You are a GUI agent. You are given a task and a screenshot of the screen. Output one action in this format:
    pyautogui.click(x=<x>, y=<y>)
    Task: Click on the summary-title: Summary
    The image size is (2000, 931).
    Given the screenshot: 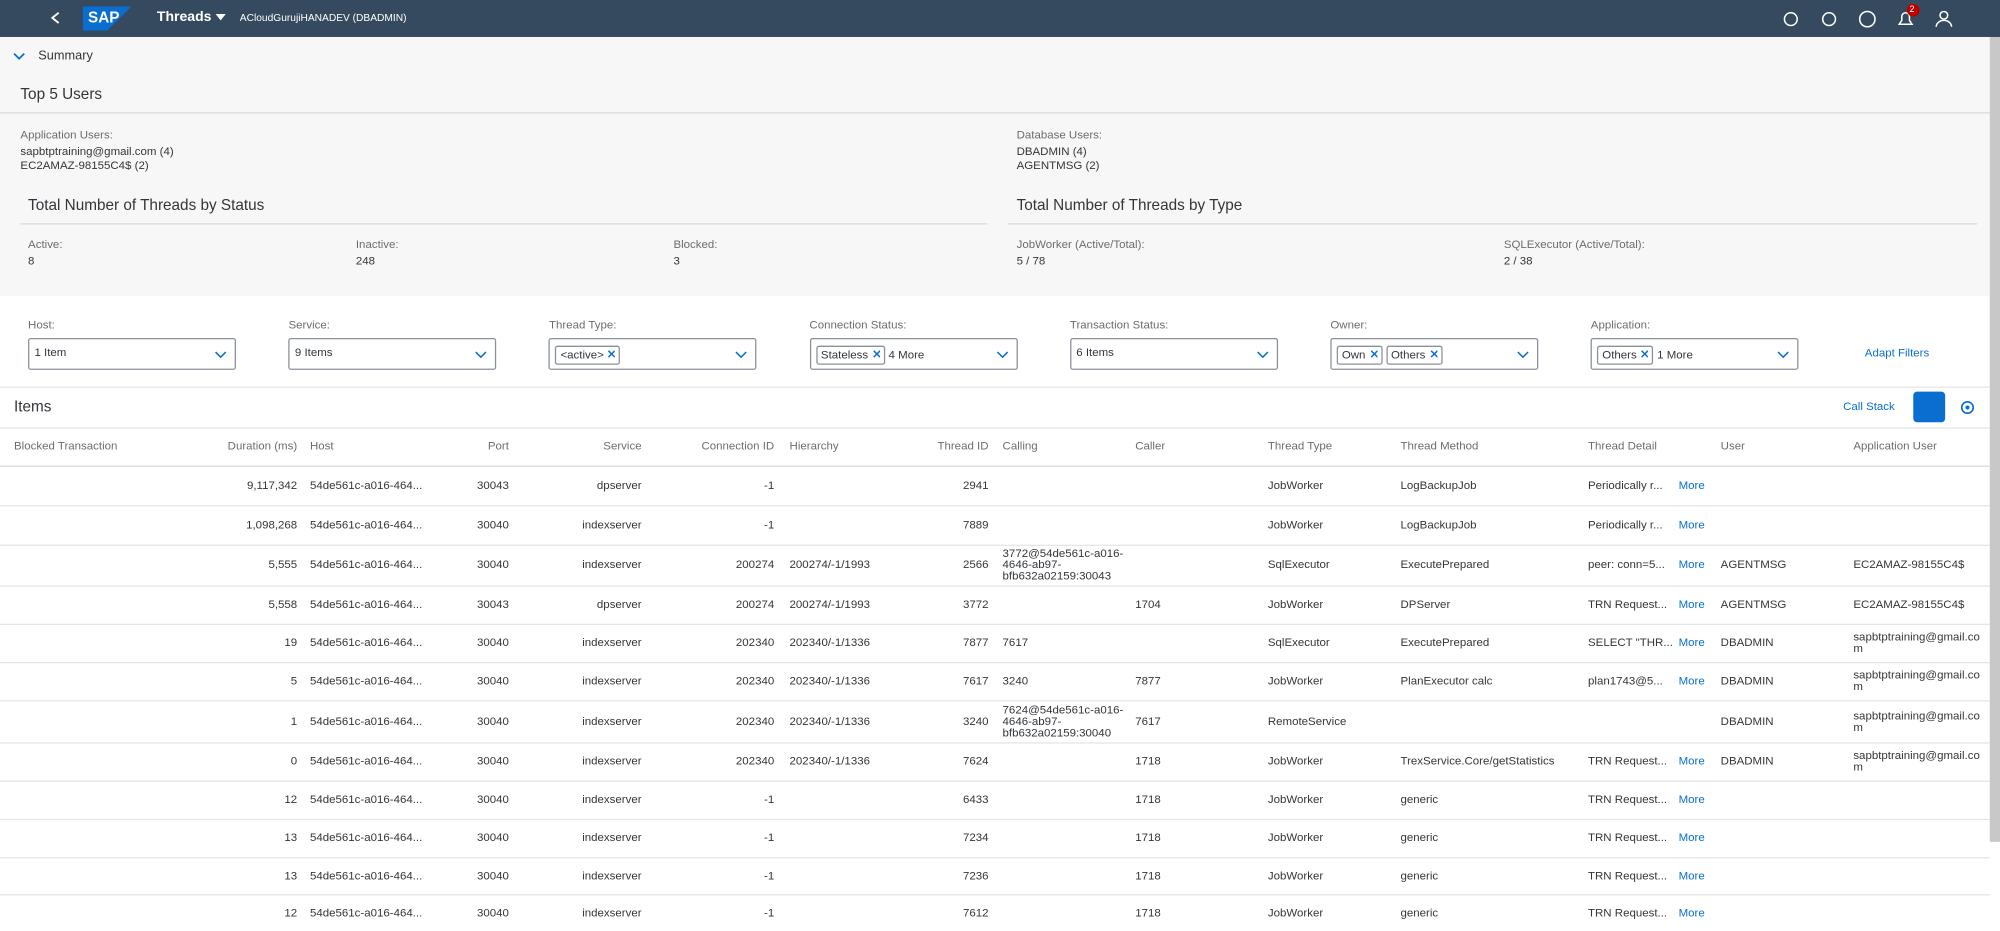 What is the action you would take?
    pyautogui.click(x=65, y=56)
    